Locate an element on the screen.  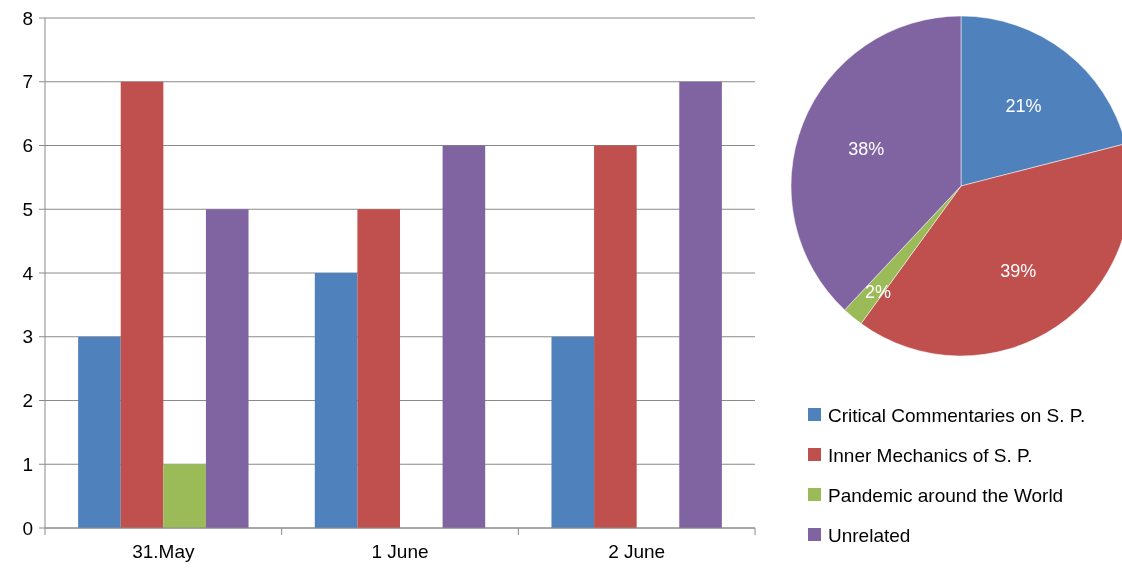
y-tick-label: 4 is located at coordinates (28, 273).